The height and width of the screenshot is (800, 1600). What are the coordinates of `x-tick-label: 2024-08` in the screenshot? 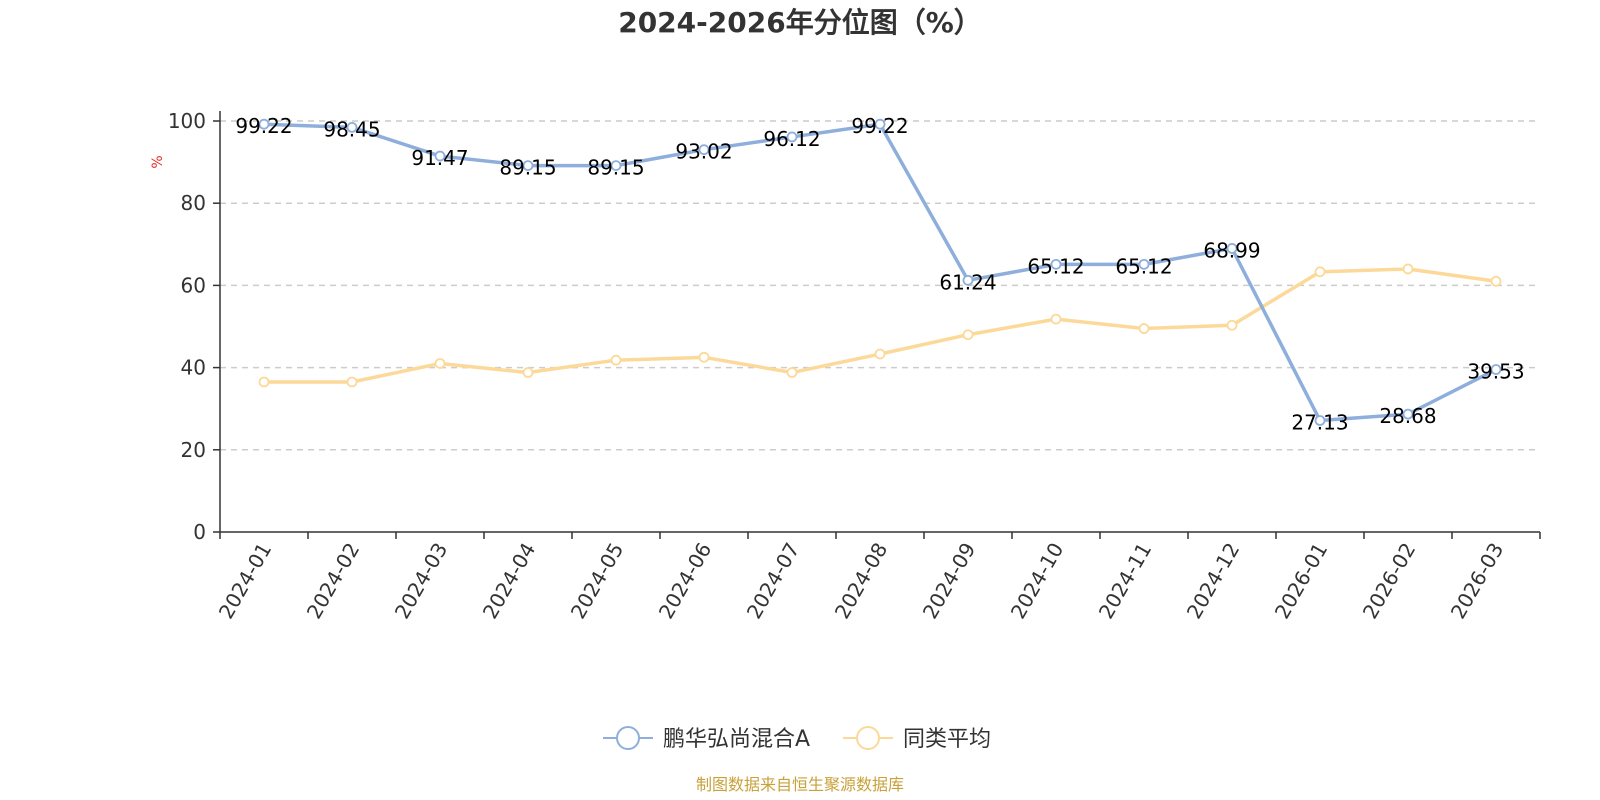 It's located at (861, 581).